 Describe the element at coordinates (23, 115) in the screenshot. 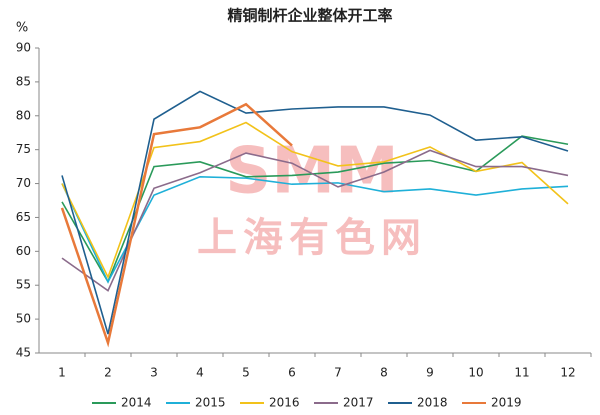

I see `y-tick-label: 80` at that location.